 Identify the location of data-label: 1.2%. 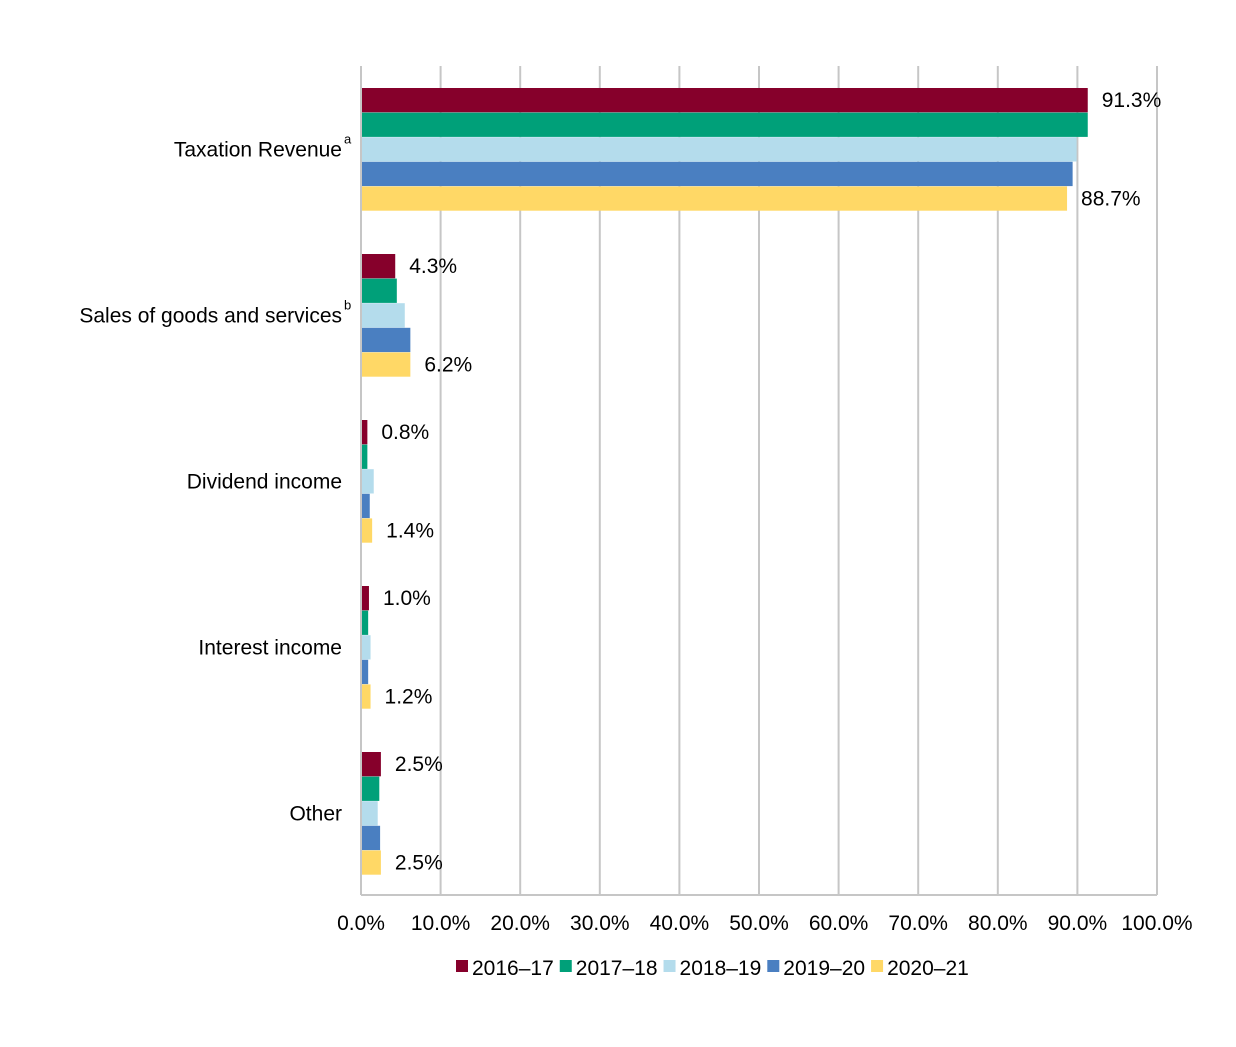
(409, 697).